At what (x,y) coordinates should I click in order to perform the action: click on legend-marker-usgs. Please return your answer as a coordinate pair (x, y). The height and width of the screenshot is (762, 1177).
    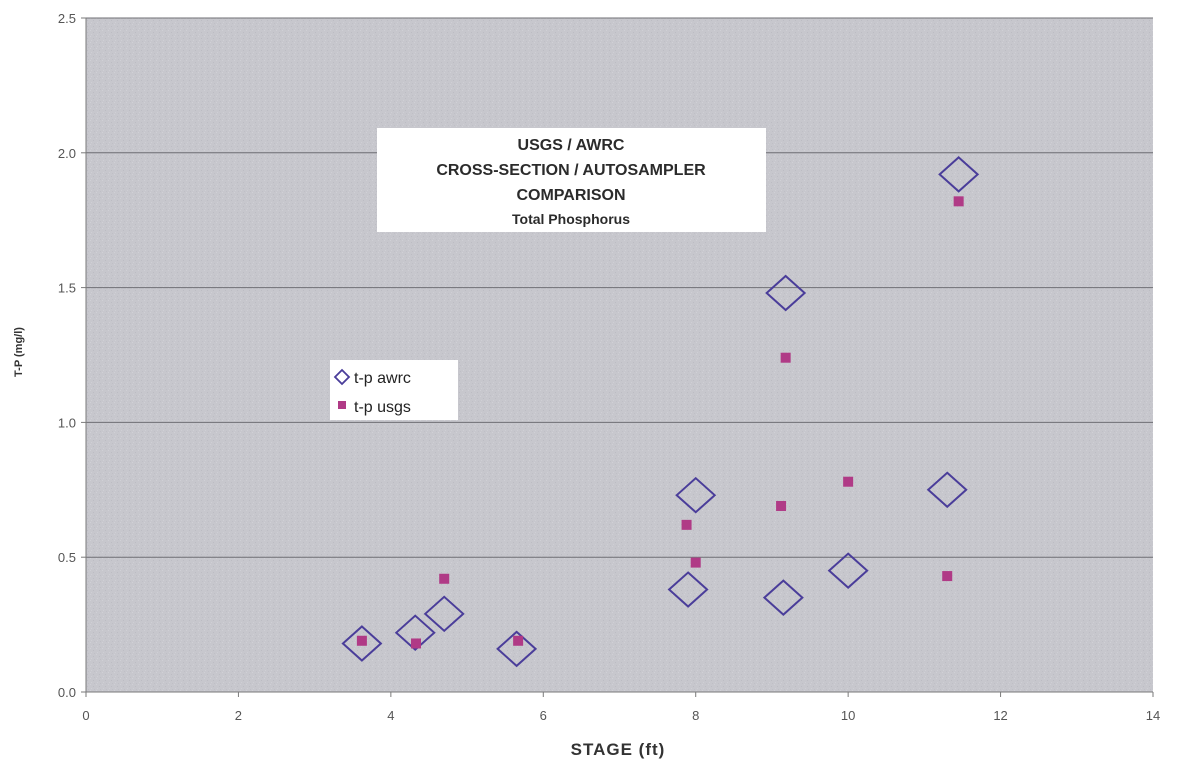
    Looking at the image, I should click on (342, 405).